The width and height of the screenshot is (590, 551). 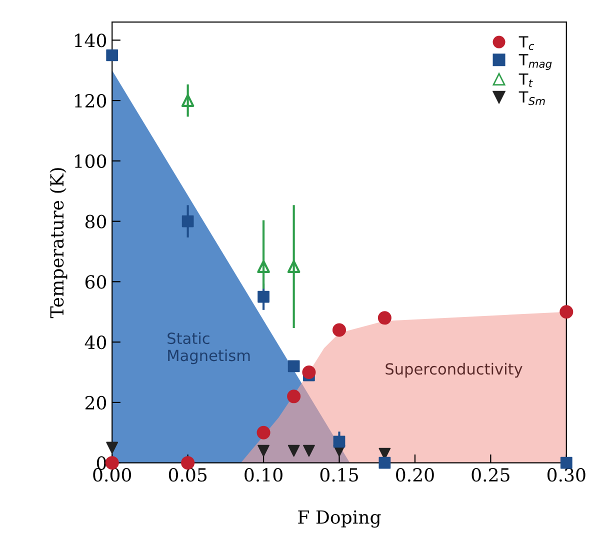 What do you see at coordinates (112, 475) in the screenshot?
I see `x-tick-label: 0.00` at bounding box center [112, 475].